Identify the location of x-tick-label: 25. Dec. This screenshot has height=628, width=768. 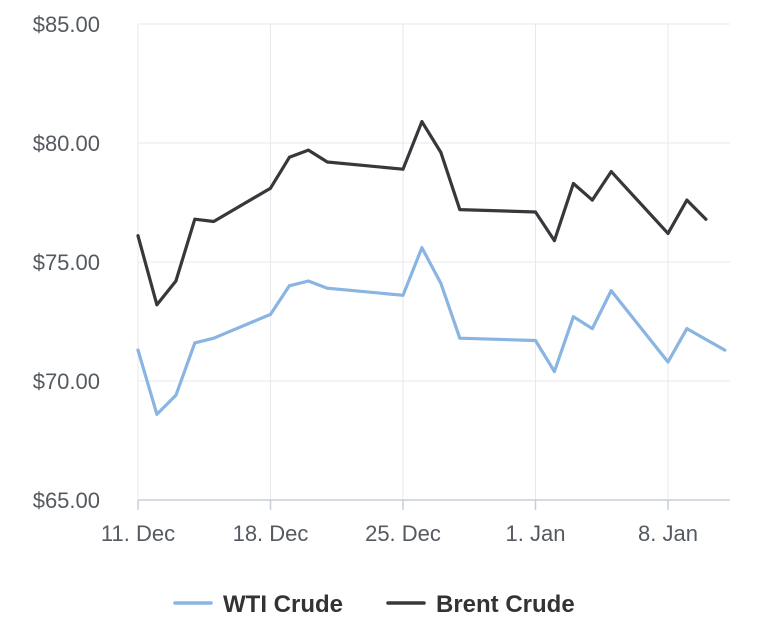
(403, 533).